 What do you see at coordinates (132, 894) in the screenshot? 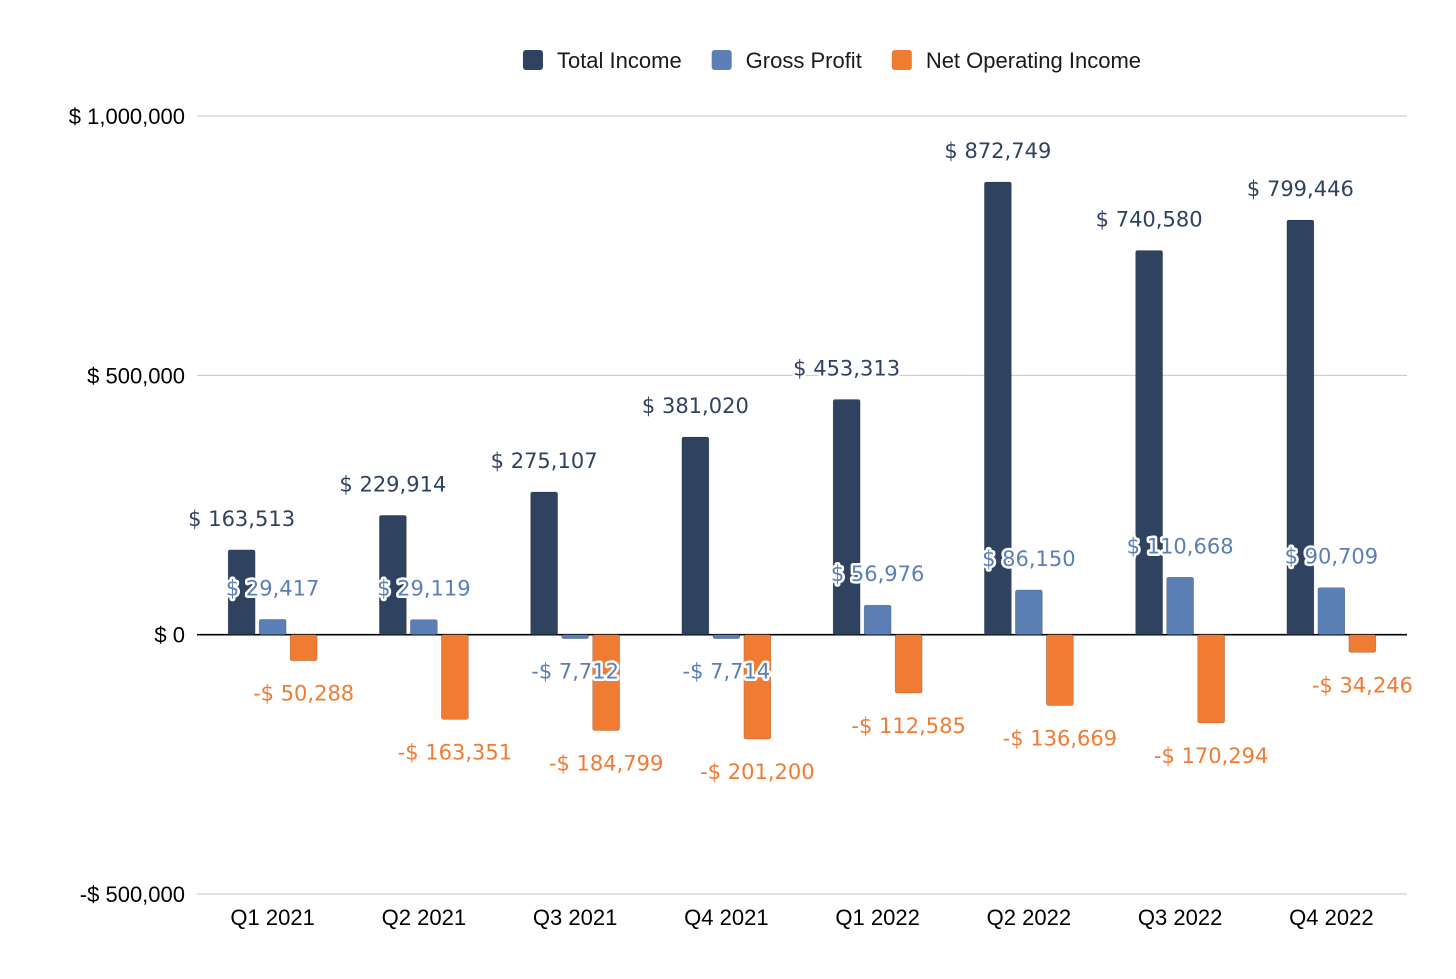
I see `y-tick-label: -$ 500,000` at bounding box center [132, 894].